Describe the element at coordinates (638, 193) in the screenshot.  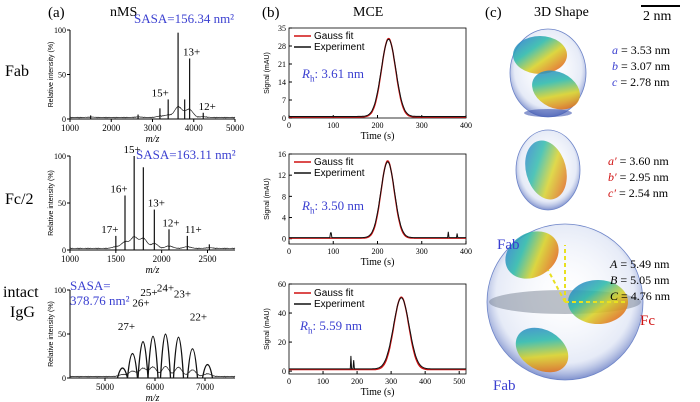
I see `dim-c-prime: c′ = 2.54 nm` at that location.